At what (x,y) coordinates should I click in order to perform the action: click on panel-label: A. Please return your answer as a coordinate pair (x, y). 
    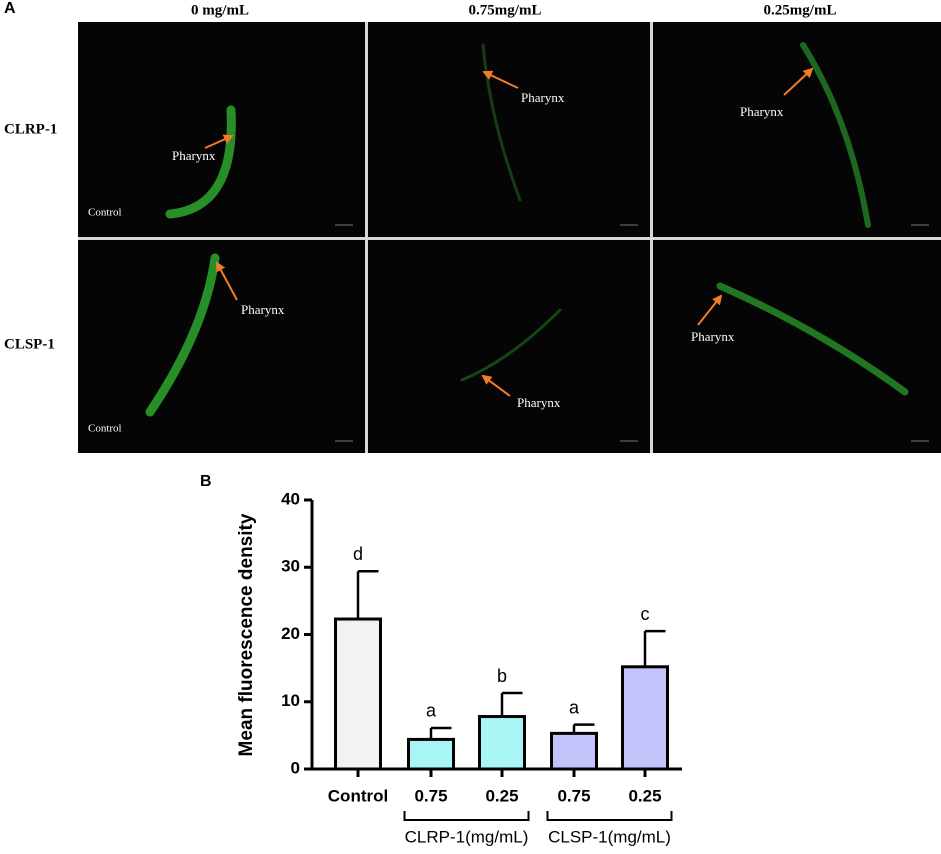
    Looking at the image, I should click on (10, 8).